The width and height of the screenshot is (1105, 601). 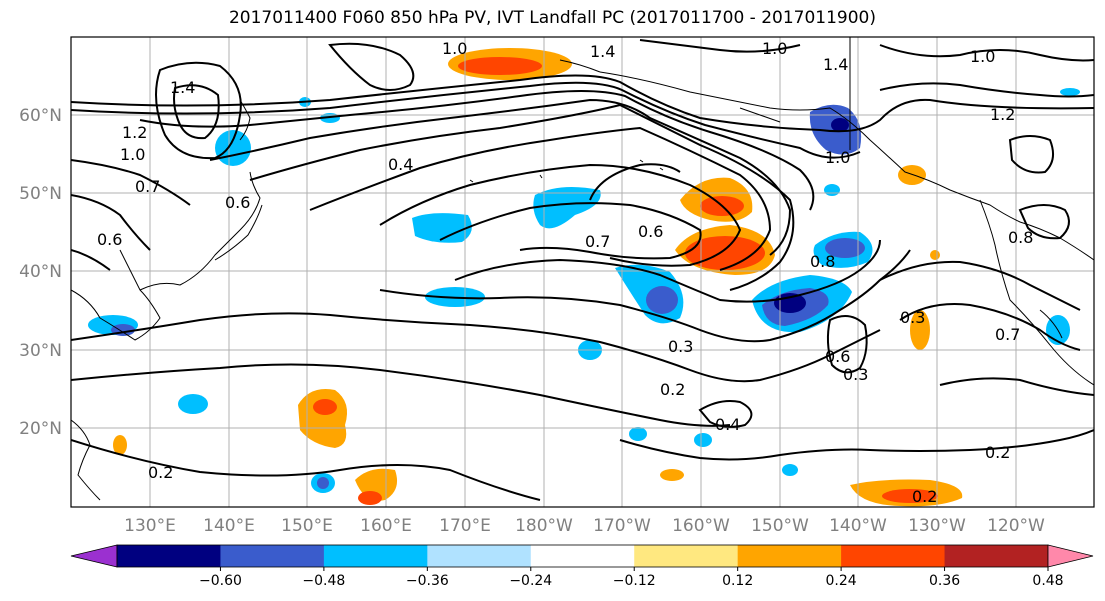 I want to click on lat-label-30n: 30°N, so click(x=40, y=351).